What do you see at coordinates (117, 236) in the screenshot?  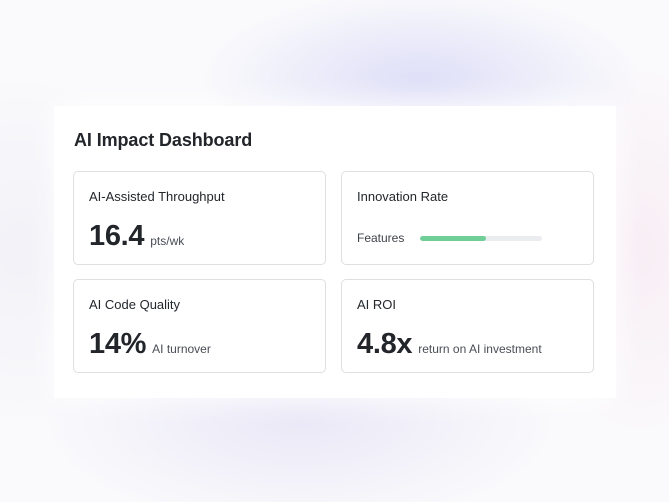 I see `throughput-value: 16.4` at bounding box center [117, 236].